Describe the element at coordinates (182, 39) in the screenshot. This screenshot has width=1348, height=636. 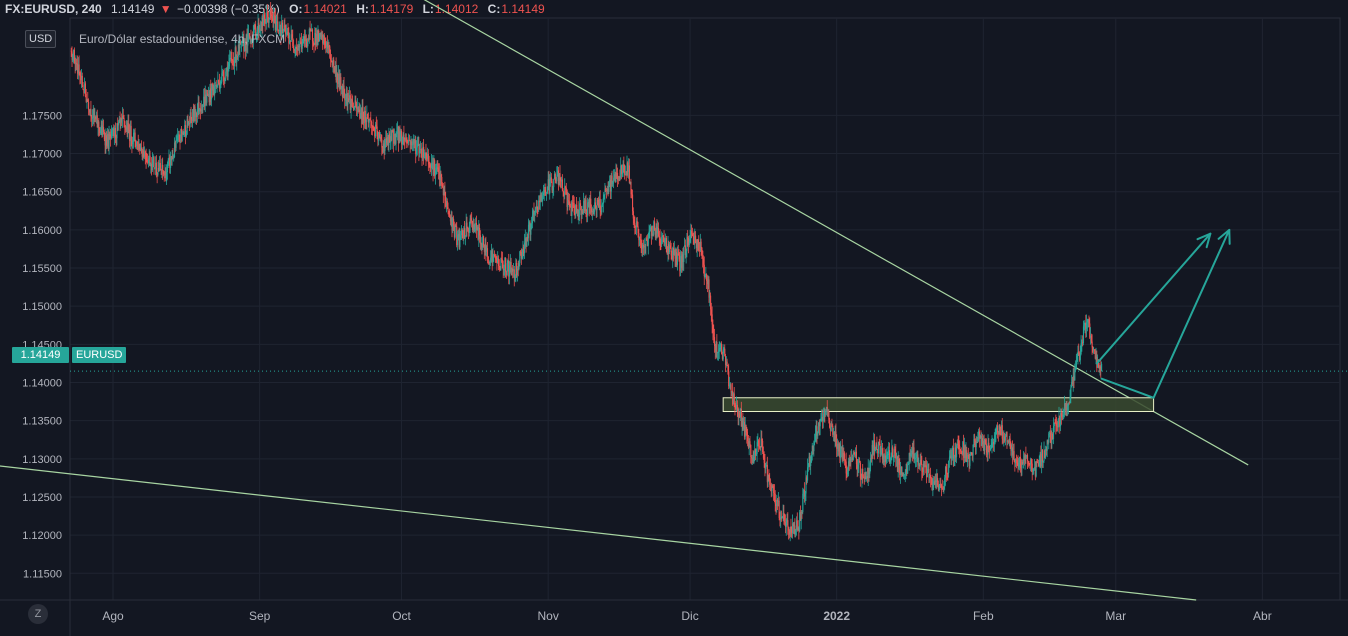
I see `chart-legend-title: Euro/Dólar estadounidense, 4h, FXCM` at that location.